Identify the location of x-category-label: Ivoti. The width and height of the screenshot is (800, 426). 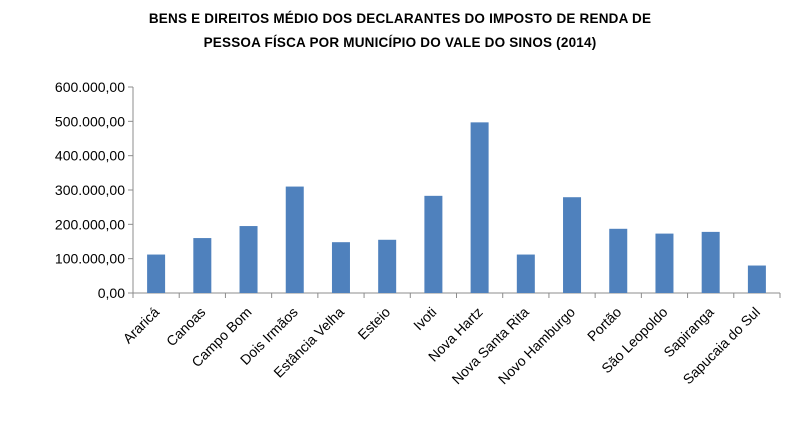
(424, 318).